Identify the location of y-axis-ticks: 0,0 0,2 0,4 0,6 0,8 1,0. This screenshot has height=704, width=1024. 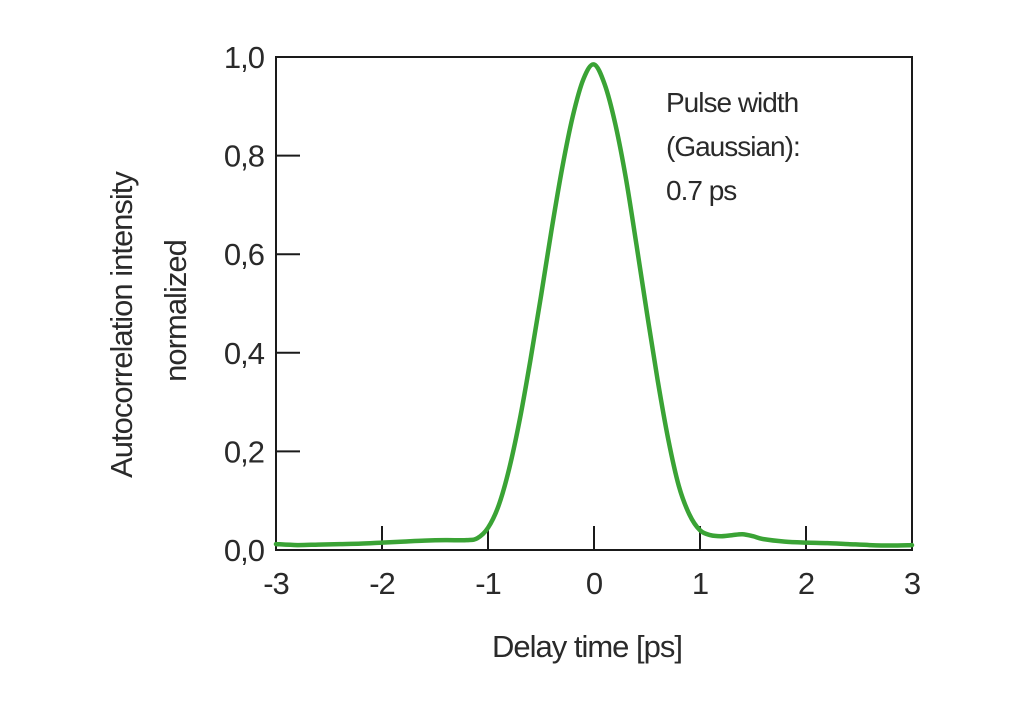
(262, 304).